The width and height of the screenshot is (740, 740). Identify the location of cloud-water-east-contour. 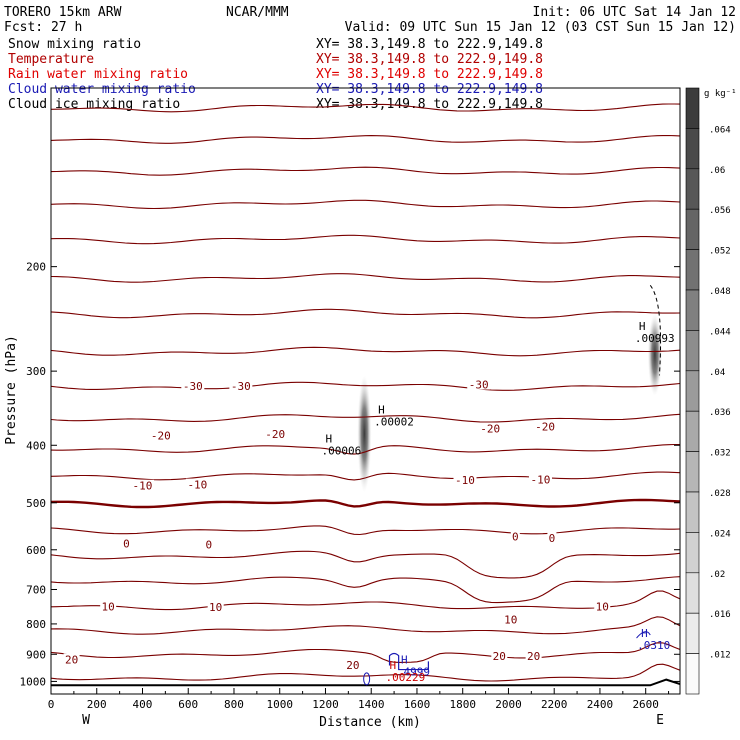
(643, 635).